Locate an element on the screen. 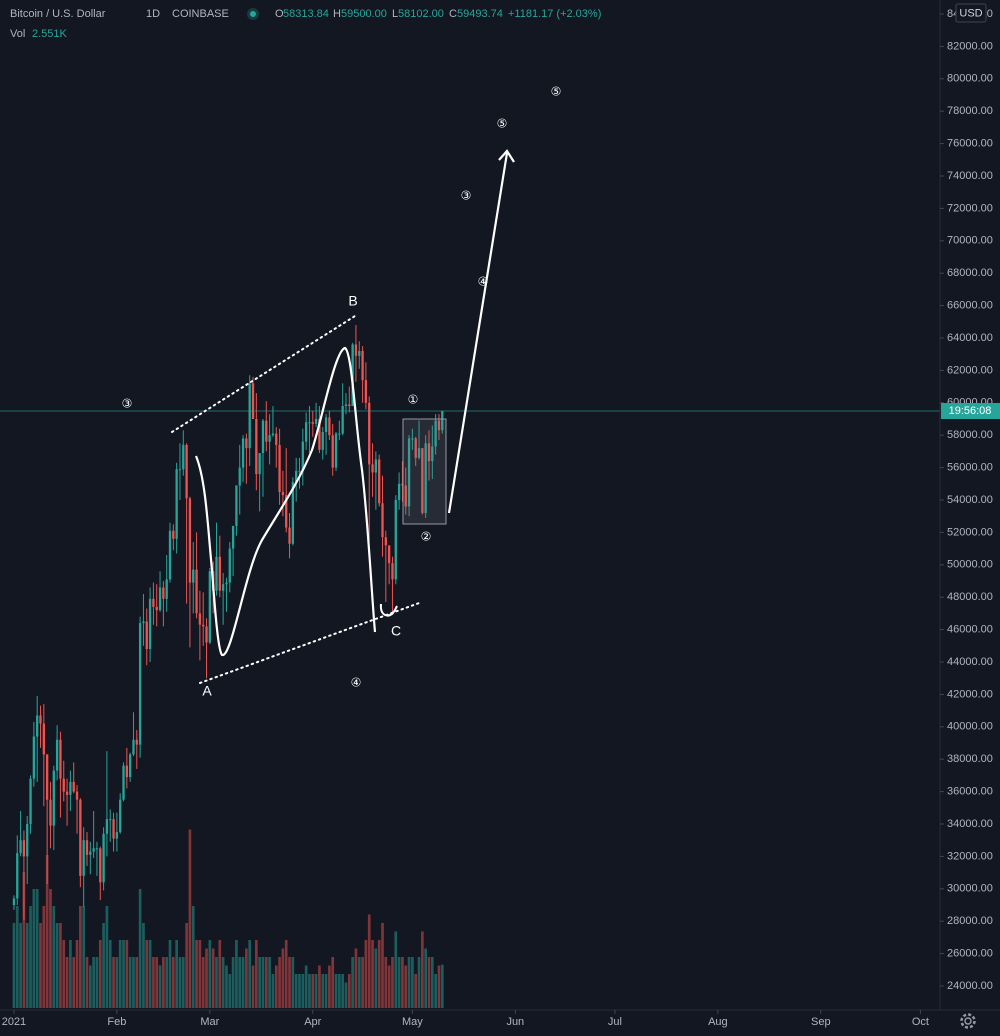  volume-value: 2.551K is located at coordinates (50, 34).